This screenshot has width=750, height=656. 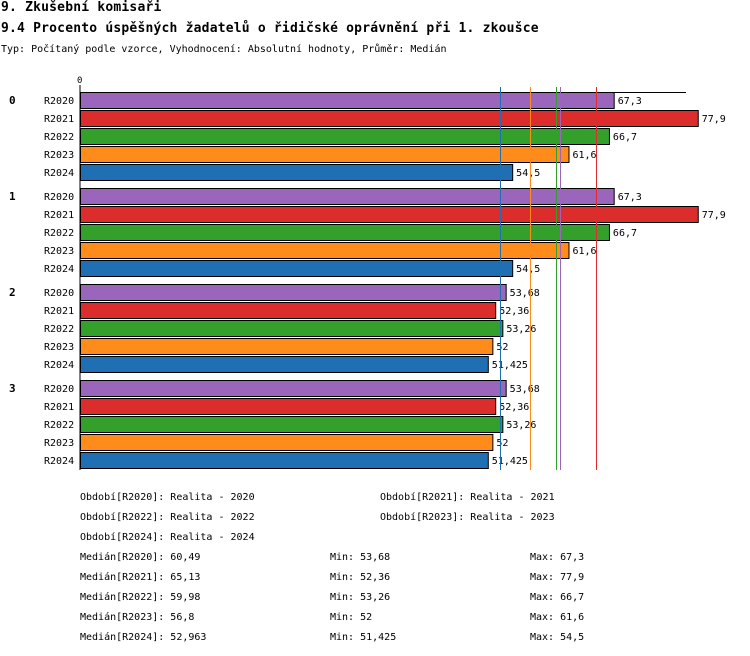 I want to click on median-r2024: Medián[R2024]: 52,963, so click(x=143, y=637).